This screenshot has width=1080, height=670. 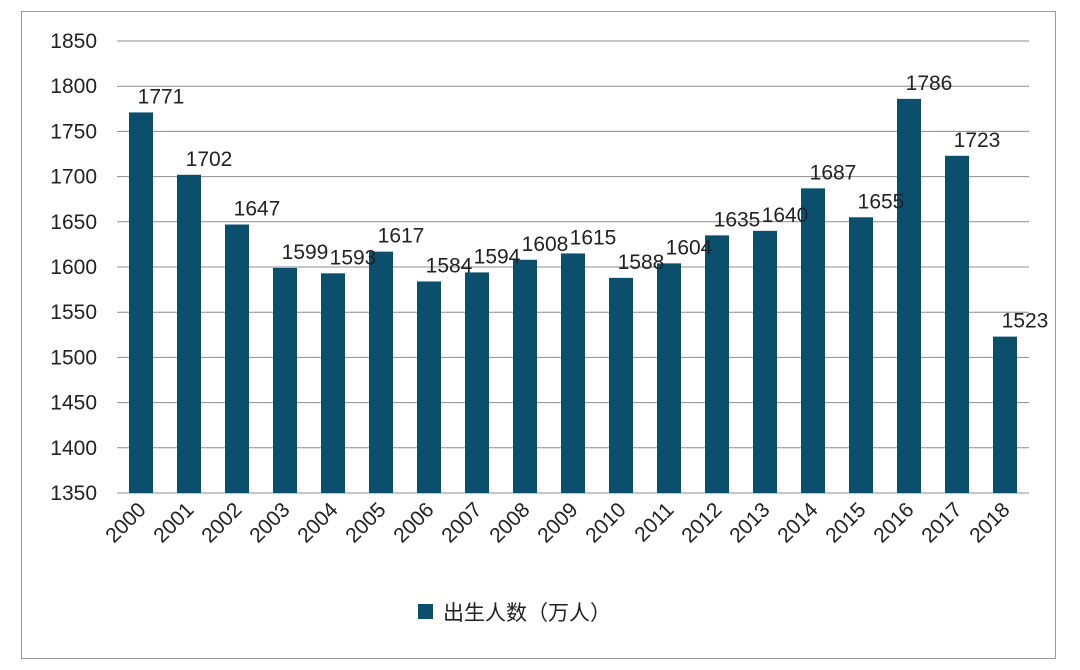 I want to click on data-label-2012: 1635, so click(x=737, y=219).